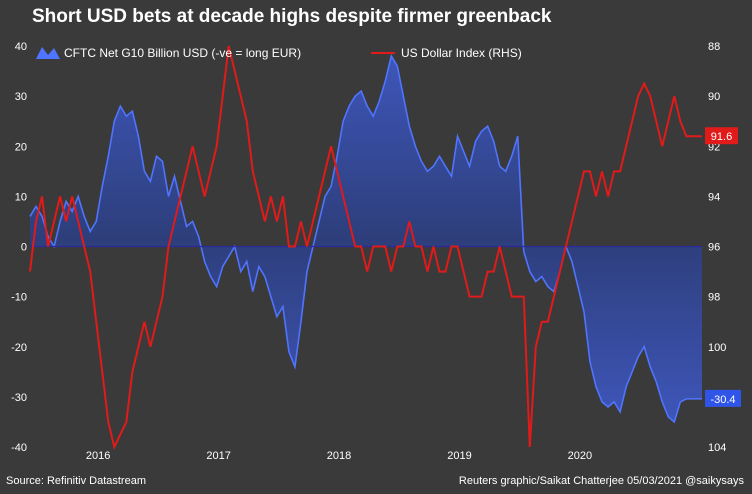 The width and height of the screenshot is (752, 494). I want to click on left-axis-tick-label: 0, so click(24, 248).